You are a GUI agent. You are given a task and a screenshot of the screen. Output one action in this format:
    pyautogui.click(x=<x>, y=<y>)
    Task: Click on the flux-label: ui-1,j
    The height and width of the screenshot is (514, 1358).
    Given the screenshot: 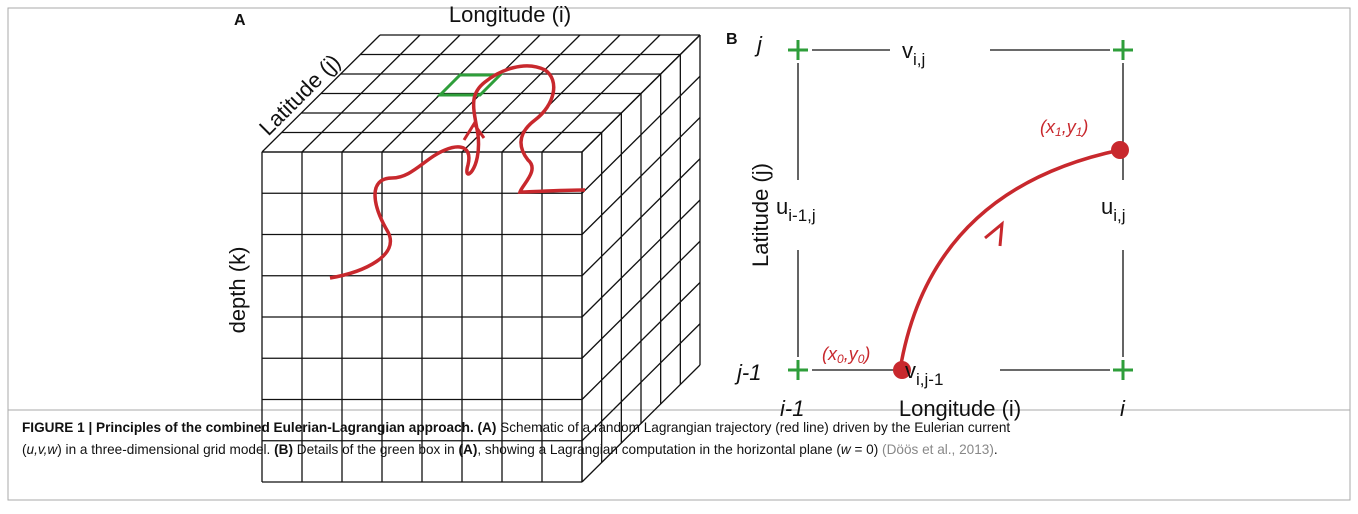 What is the action you would take?
    pyautogui.click(x=796, y=209)
    